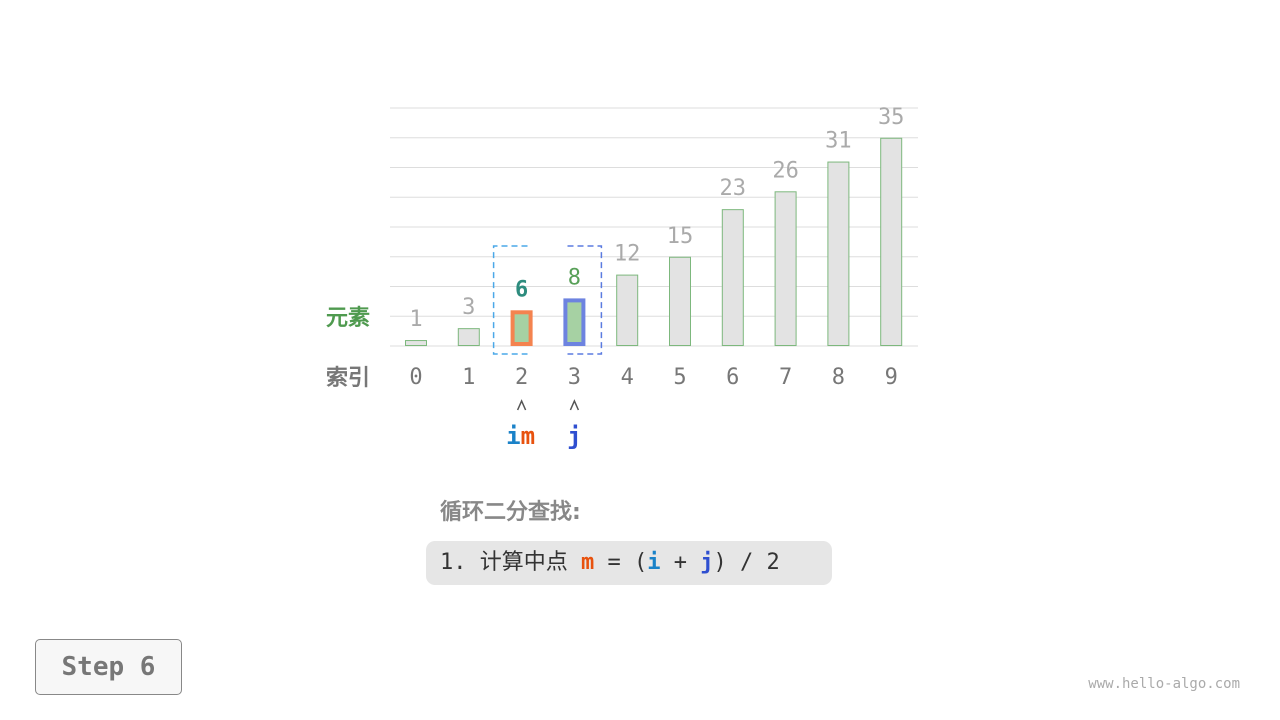 The height and width of the screenshot is (720, 1280). I want to click on code-suffix: ) / 2, so click(746, 562).